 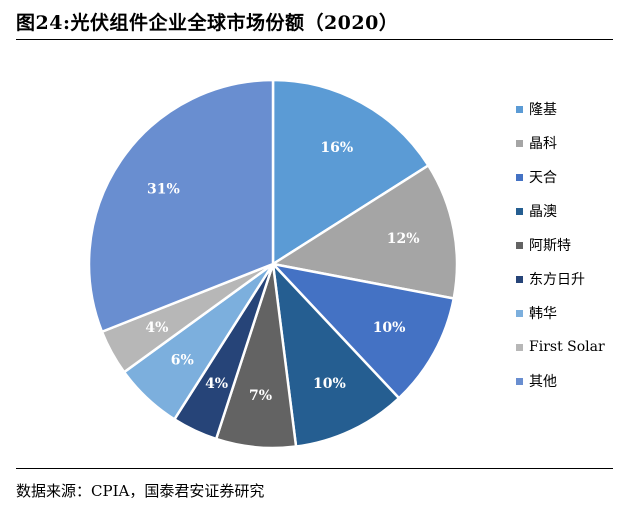 I want to click on slice-data-label: 31%, so click(x=163, y=190).